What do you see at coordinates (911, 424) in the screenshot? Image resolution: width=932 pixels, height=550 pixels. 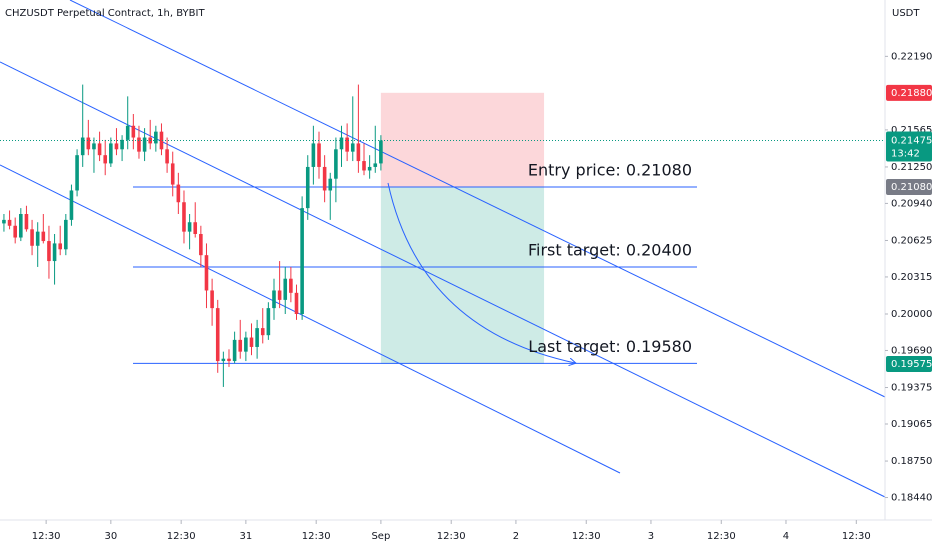 I see `y-tick-label: 0.19065` at bounding box center [911, 424].